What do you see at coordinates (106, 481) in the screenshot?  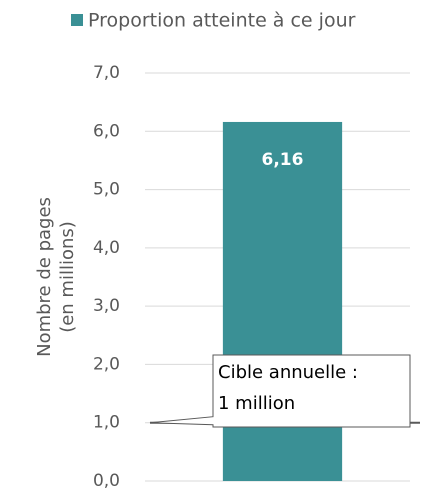 I see `y-tick-label: 0,0` at bounding box center [106, 481].